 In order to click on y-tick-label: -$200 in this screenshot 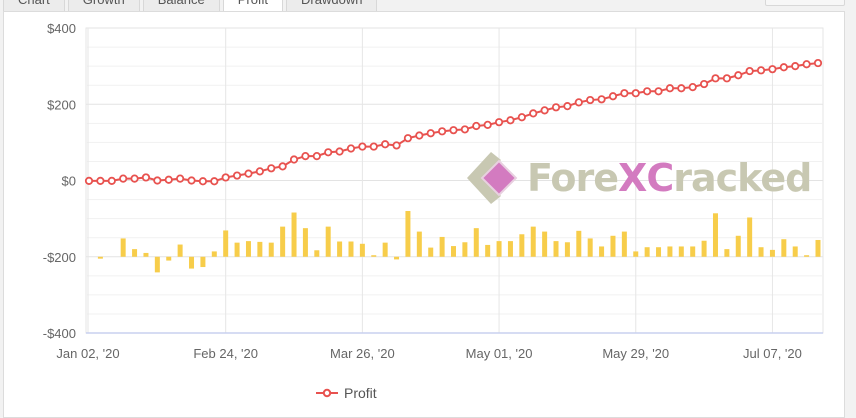, I will do `click(59, 257)`.